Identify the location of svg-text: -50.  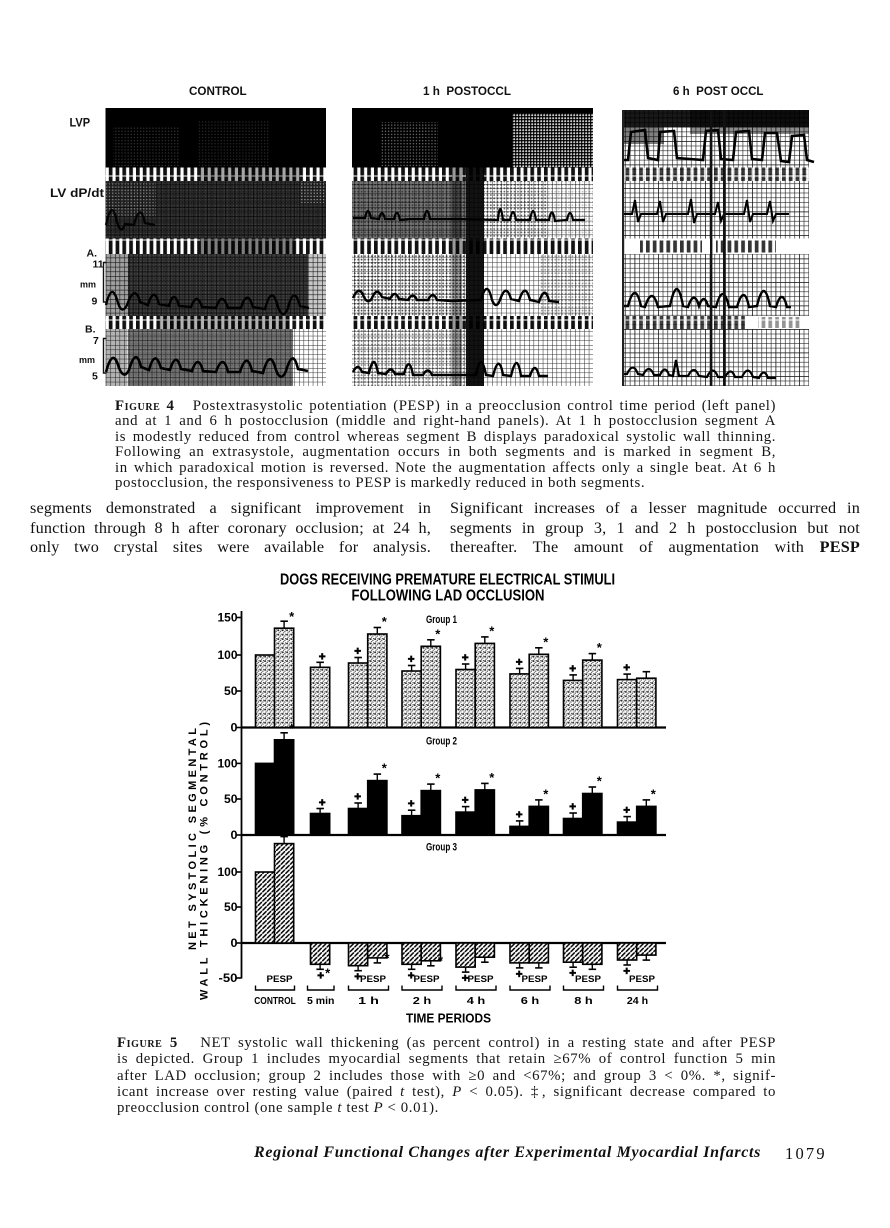
(228, 978).